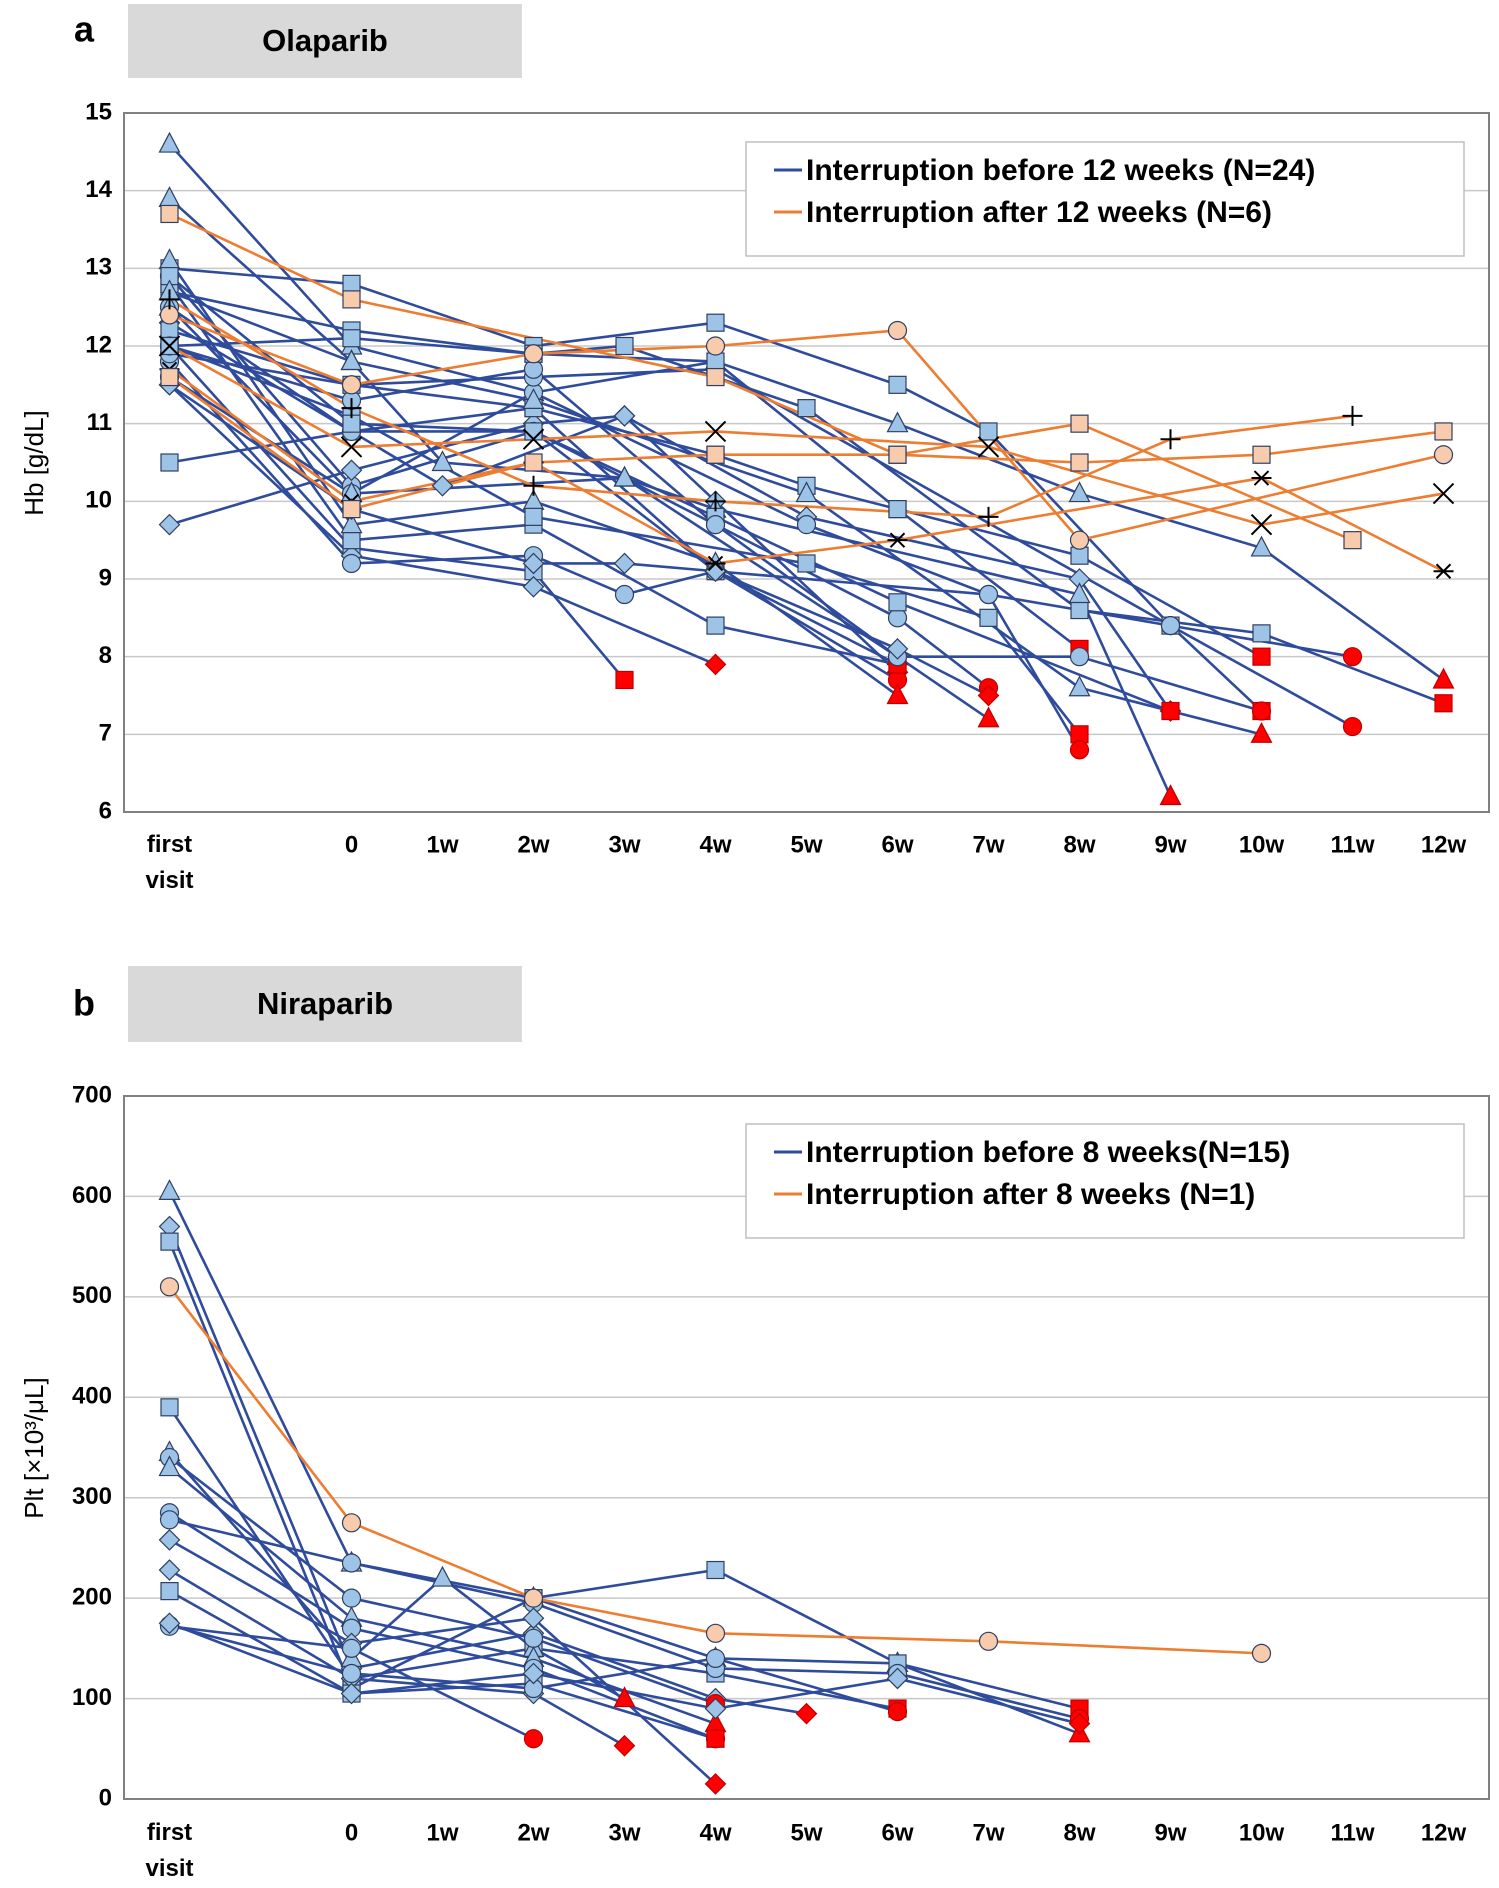  Describe the element at coordinates (1262, 1832) in the screenshot. I see `x-tick-label: 10w` at that location.